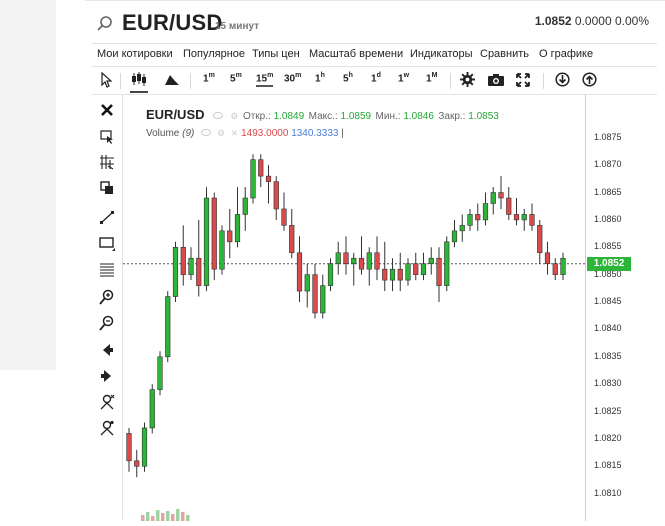  I want to click on tf-1M-num: 1, so click(429, 79).